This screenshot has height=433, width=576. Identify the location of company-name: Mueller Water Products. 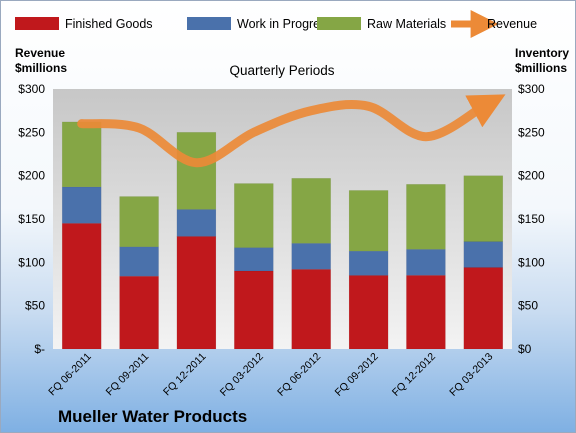
(152, 416).